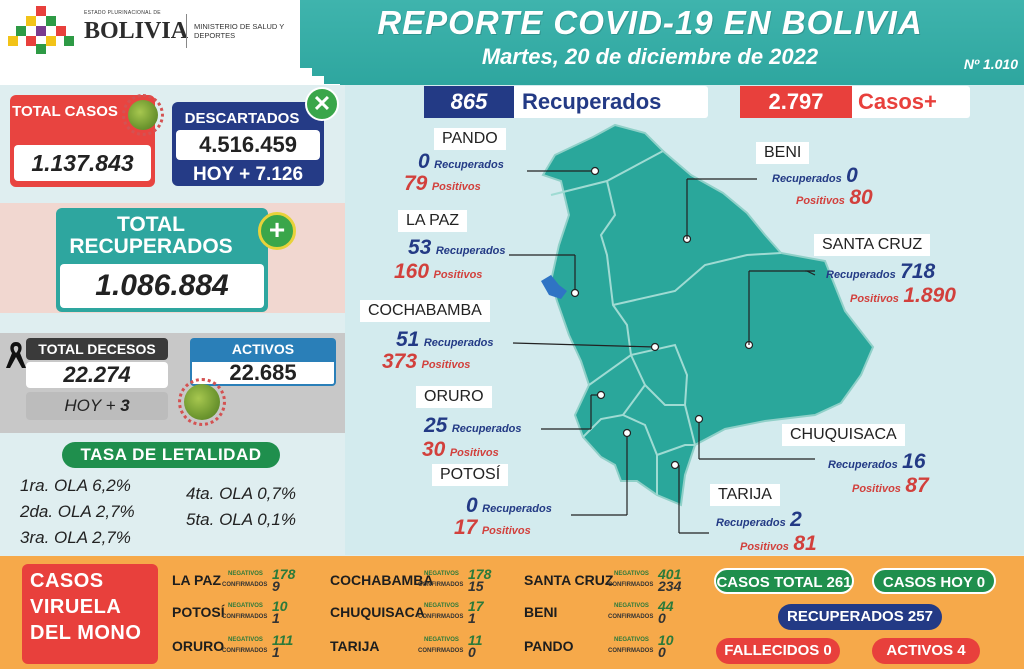 This screenshot has width=1024, height=669. Describe the element at coordinates (650, 22) in the screenshot. I see `page-title: REPORTE COVID-19 EN BOLIVIA` at that location.